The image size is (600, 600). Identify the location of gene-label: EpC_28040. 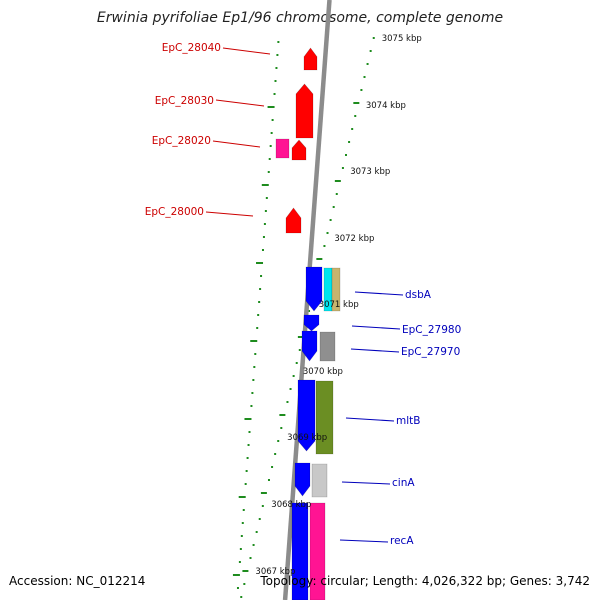
(191, 48).